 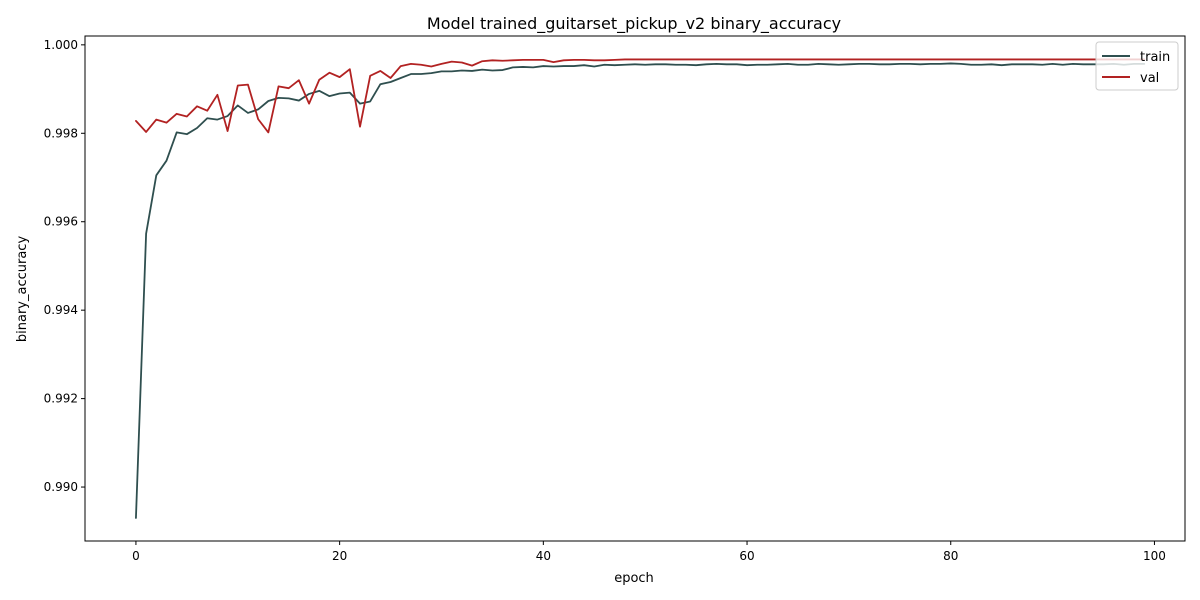 I want to click on legend: train val, so click(x=1137, y=66).